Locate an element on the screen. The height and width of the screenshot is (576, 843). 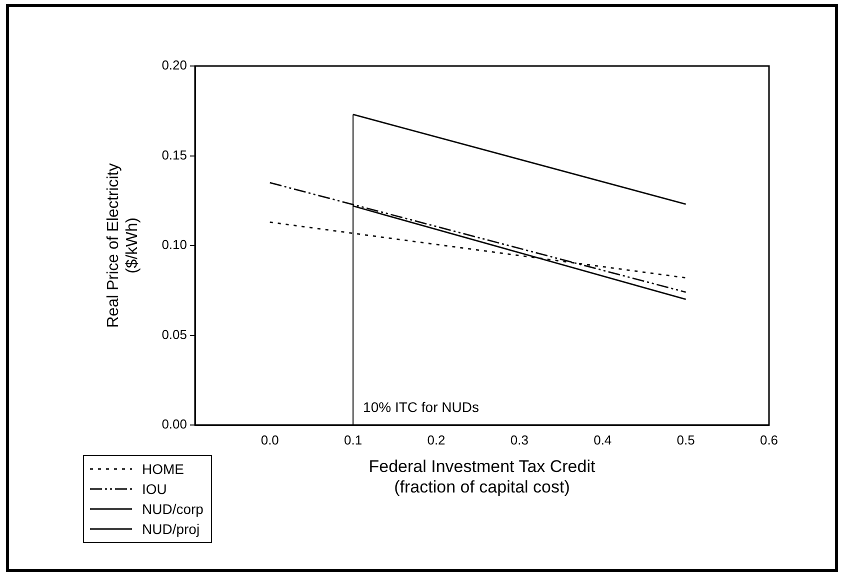
ref-line-label: 10% ITC for NUDs is located at coordinates (421, 406).